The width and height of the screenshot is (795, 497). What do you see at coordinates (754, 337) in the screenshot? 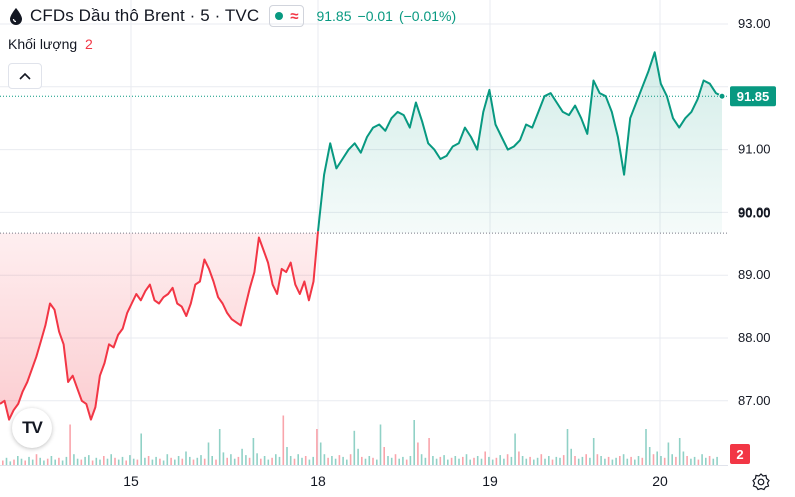
I see `y-tick-label: 88.00` at bounding box center [754, 337].